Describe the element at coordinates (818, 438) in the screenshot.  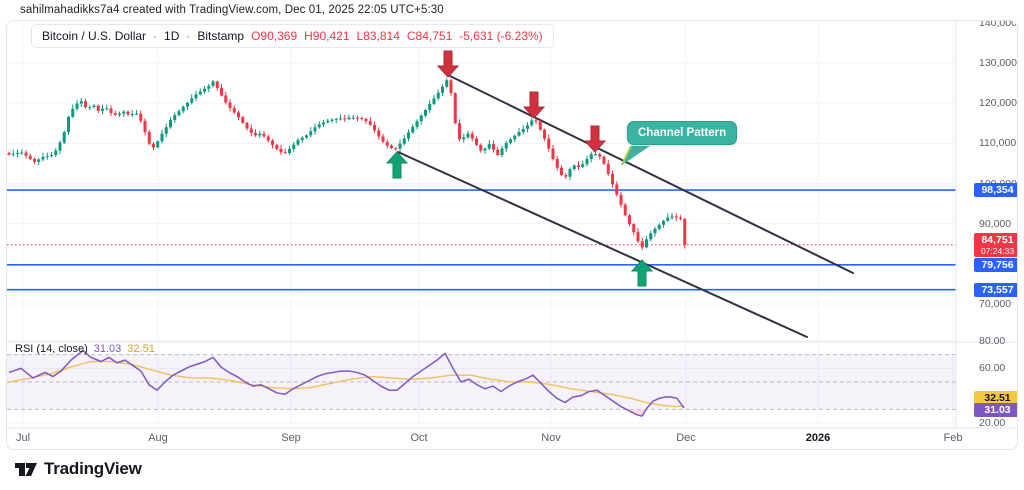
I see `time-axis-label: 2026` at that location.